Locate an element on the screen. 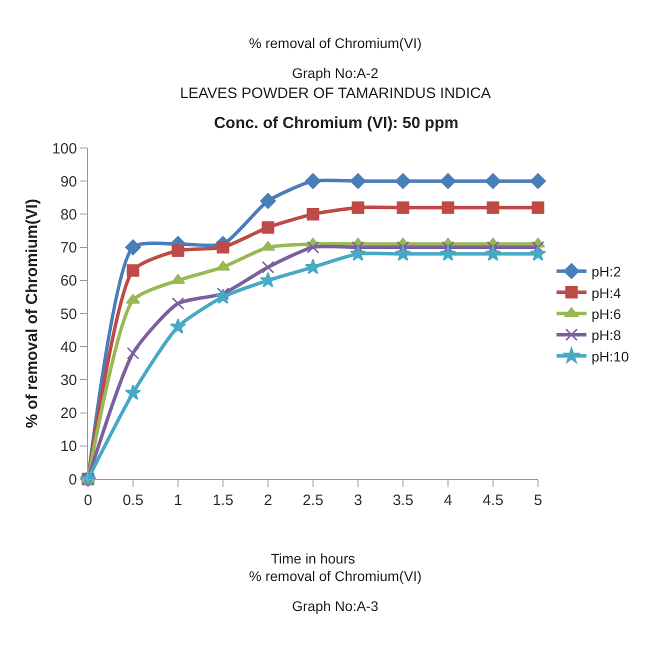  x-tick-label: 1.5 is located at coordinates (223, 500).